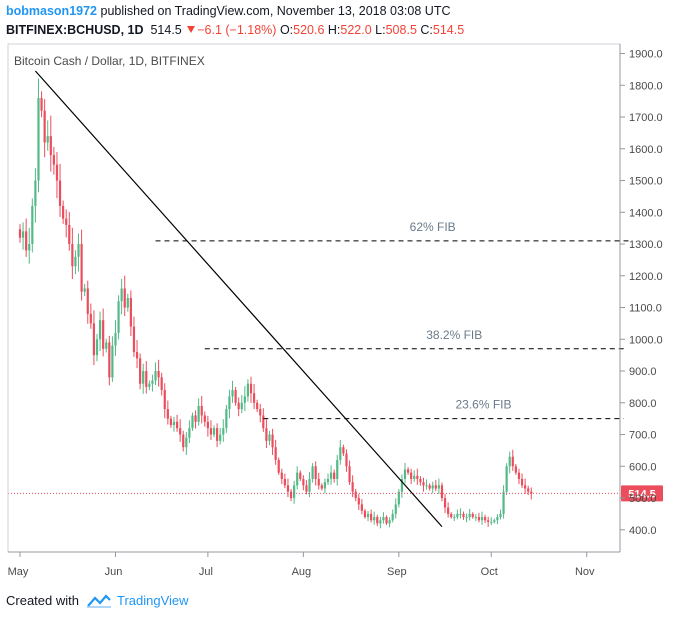 The height and width of the screenshot is (619, 675). I want to click on y-tick-label: 1400.0, so click(646, 213).